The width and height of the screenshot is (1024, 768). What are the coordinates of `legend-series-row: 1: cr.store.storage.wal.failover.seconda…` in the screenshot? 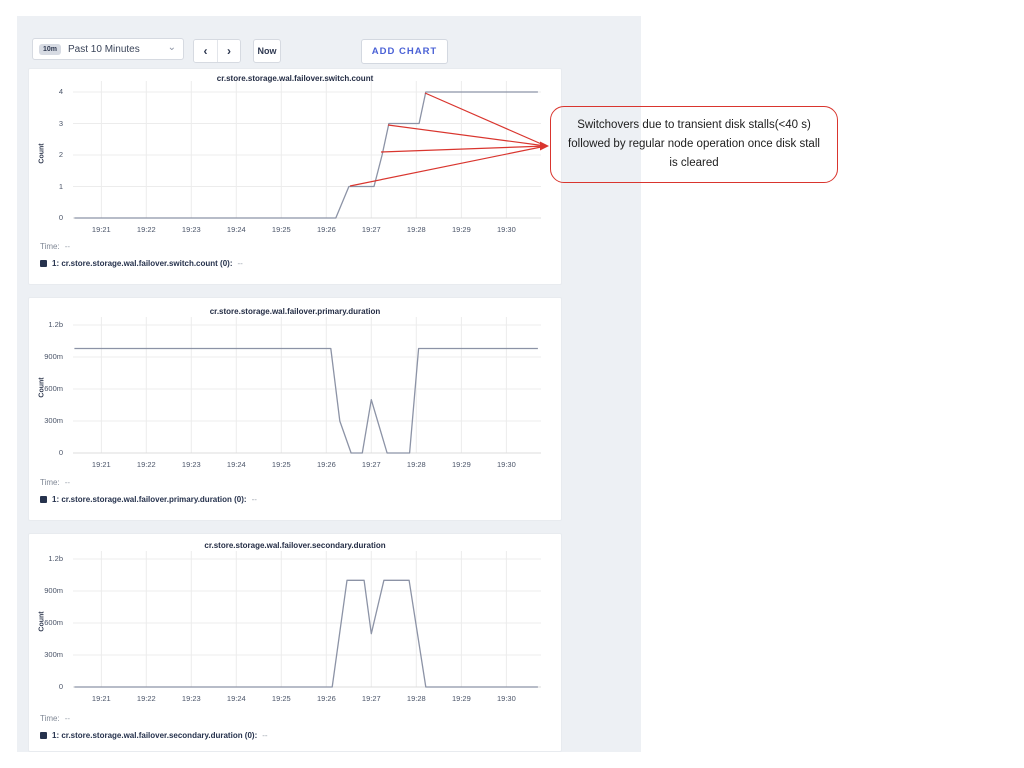 It's located at (154, 735).